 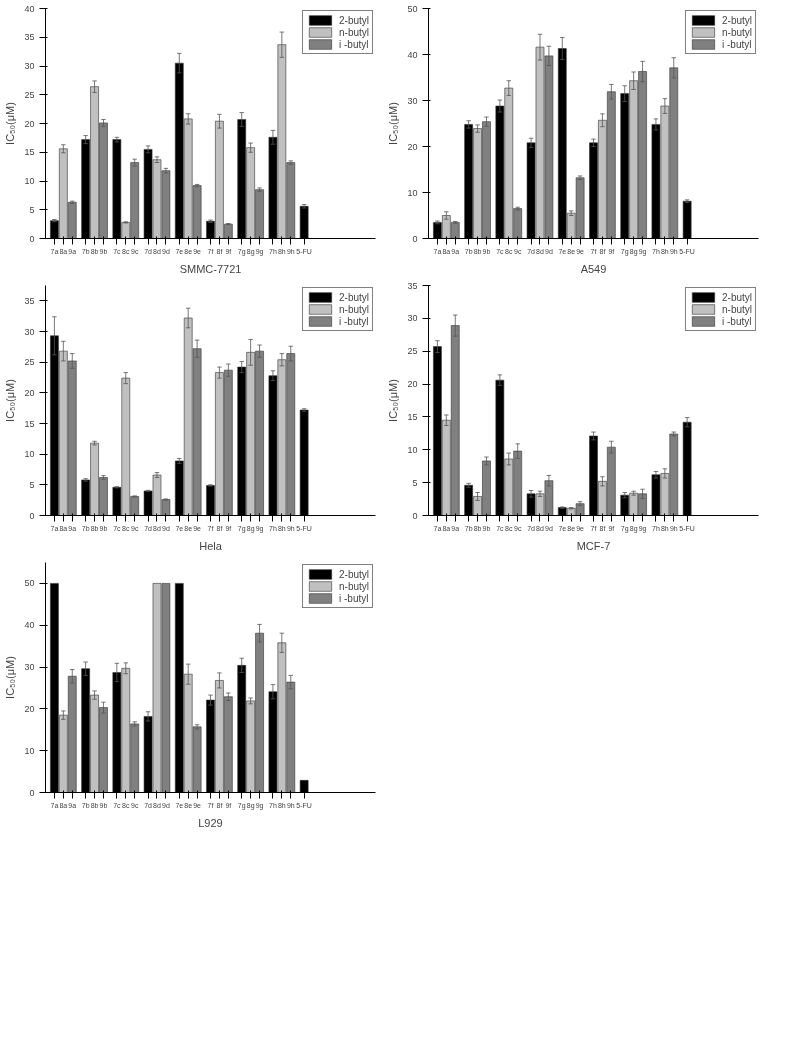 What do you see at coordinates (593, 268) in the screenshot?
I see `x-axis-title: A549` at bounding box center [593, 268].